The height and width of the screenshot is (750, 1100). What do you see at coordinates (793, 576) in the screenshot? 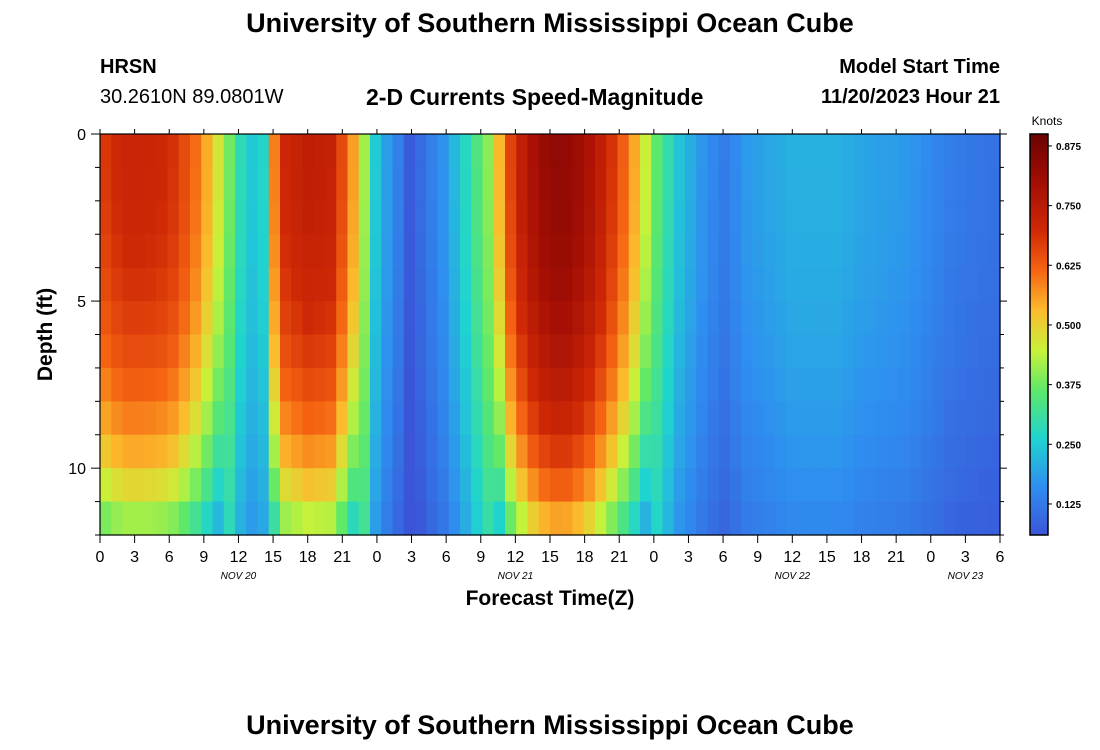
I see `day-label: NOV 22` at bounding box center [793, 576].